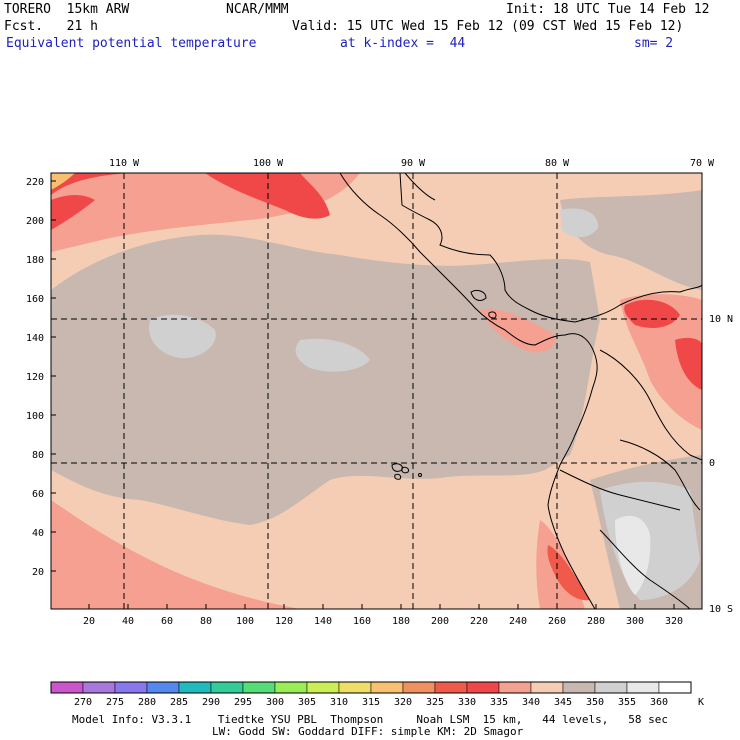  What do you see at coordinates (339, 702) in the screenshot?
I see `colorbar-label: 310` at bounding box center [339, 702].